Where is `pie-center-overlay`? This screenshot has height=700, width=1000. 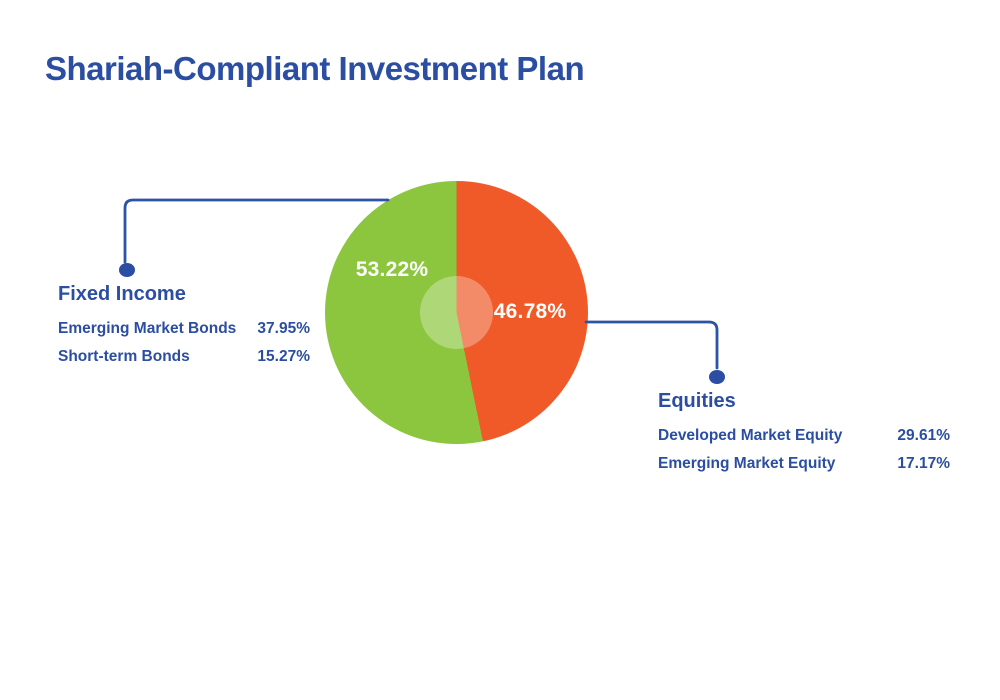
pie-center-overlay is located at coordinates (456, 312).